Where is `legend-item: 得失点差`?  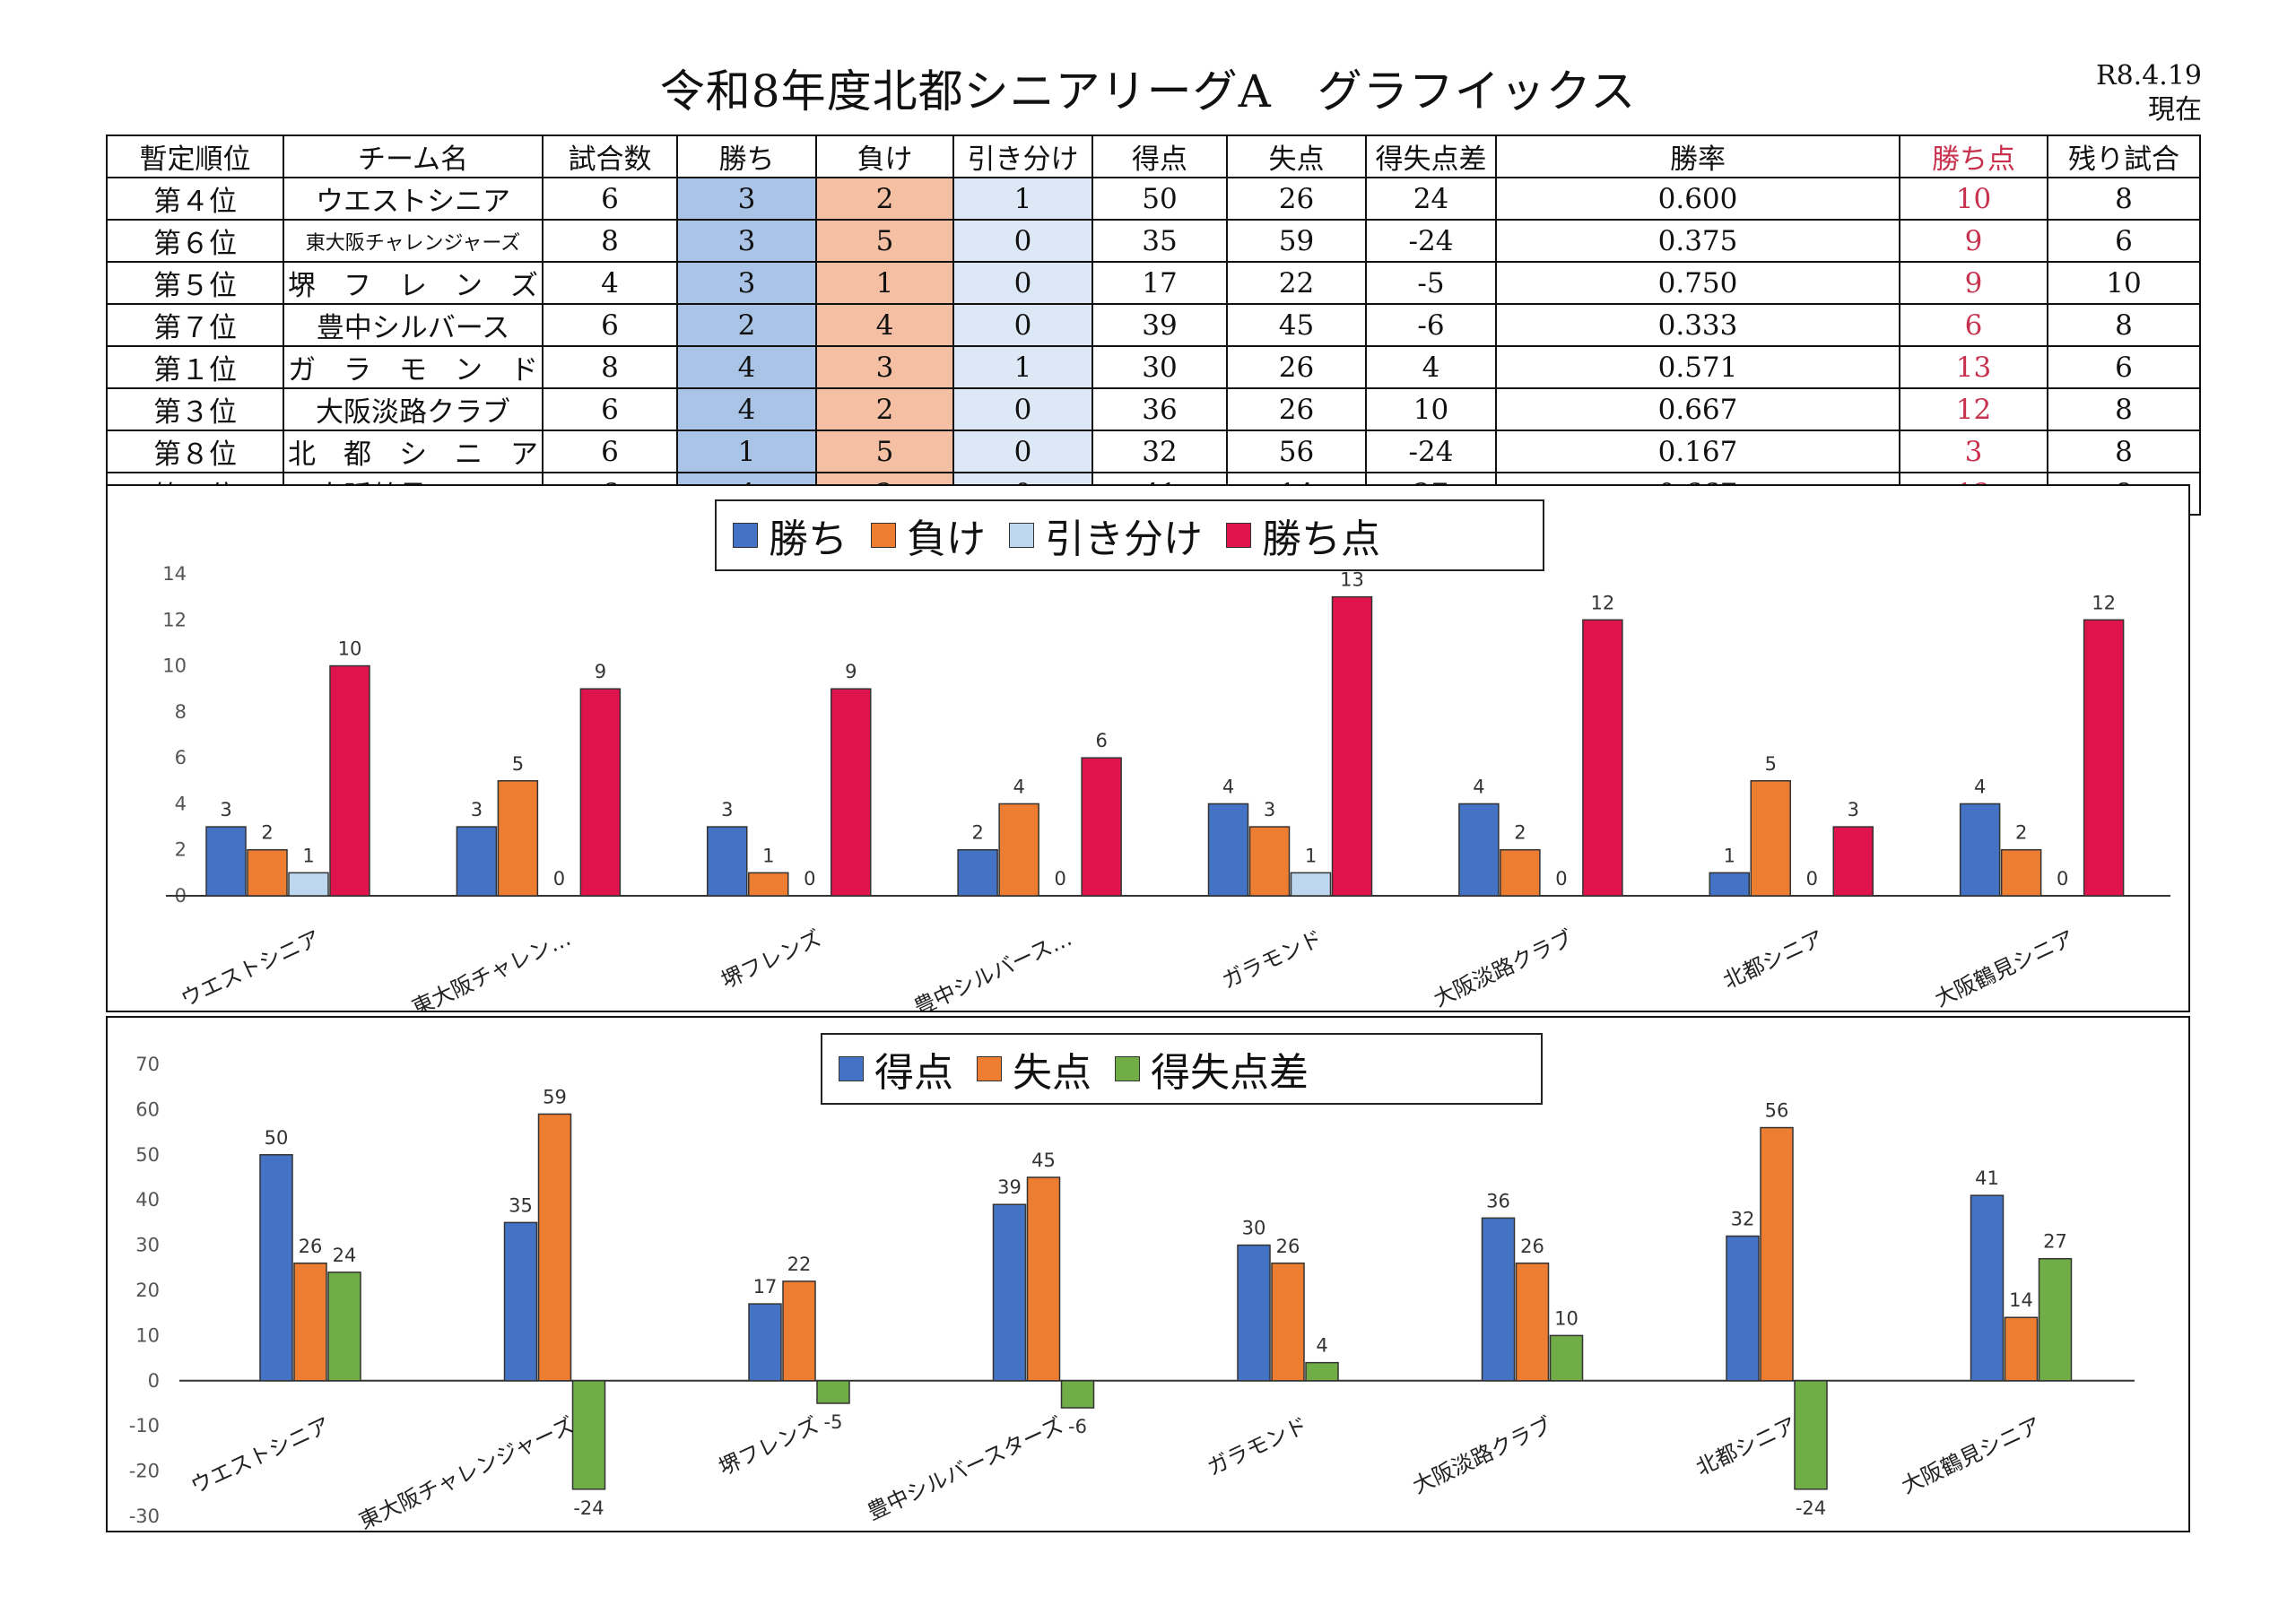 legend-item: 得失点差 is located at coordinates (1212, 1069).